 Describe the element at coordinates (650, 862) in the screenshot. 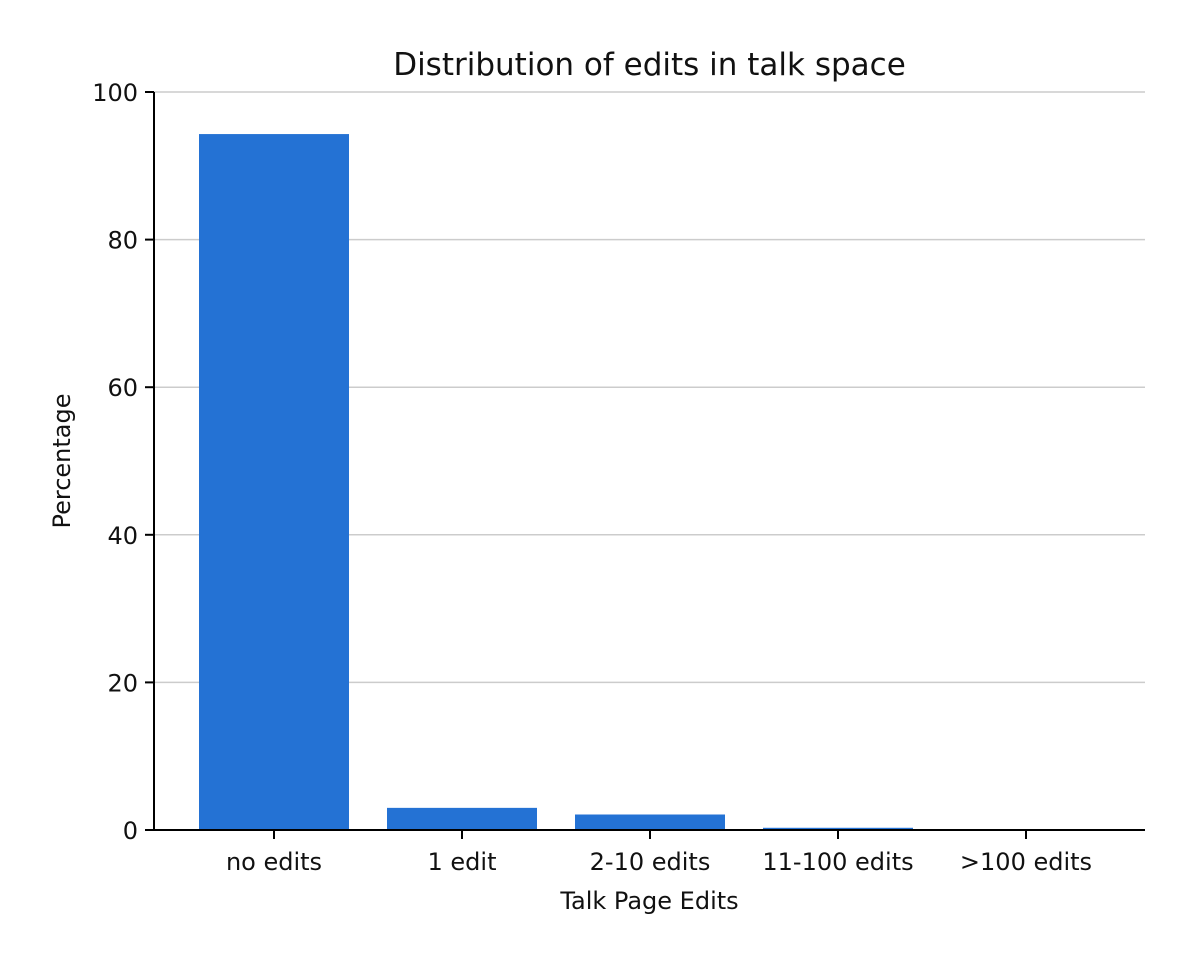

I see `x-tick-label: 2-10 edits` at that location.